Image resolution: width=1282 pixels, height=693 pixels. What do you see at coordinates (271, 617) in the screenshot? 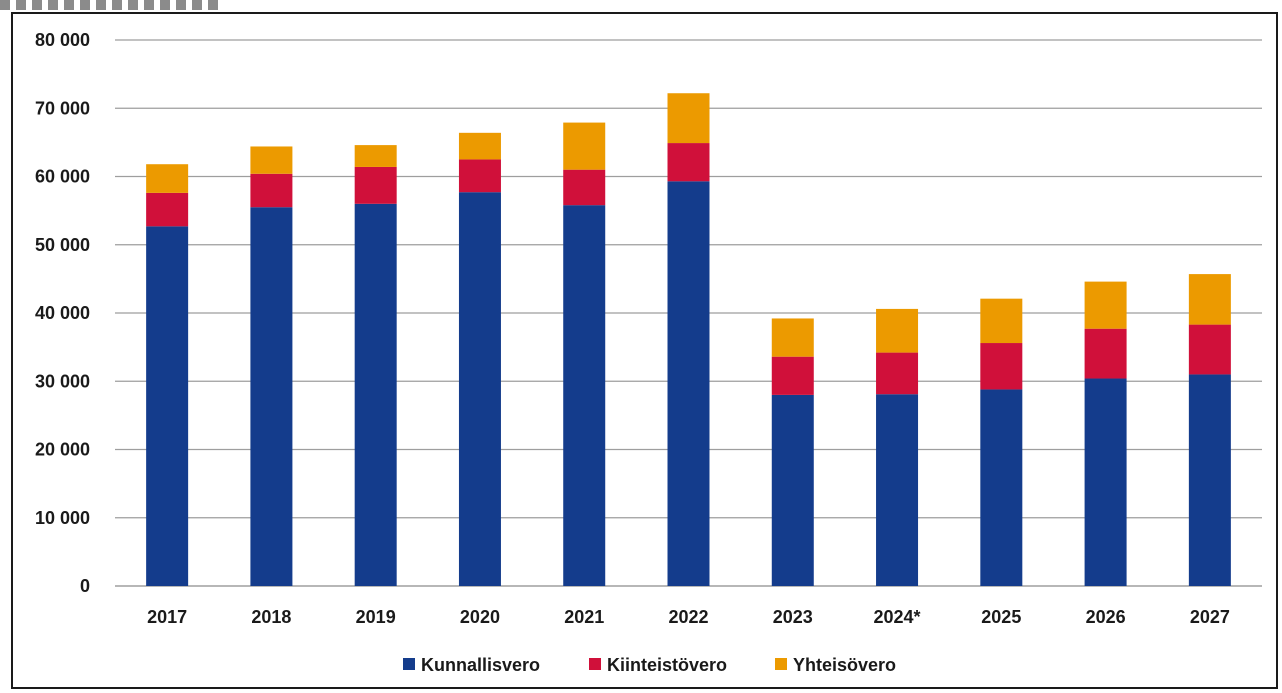
I see `x-tick-label: 2018` at bounding box center [271, 617].